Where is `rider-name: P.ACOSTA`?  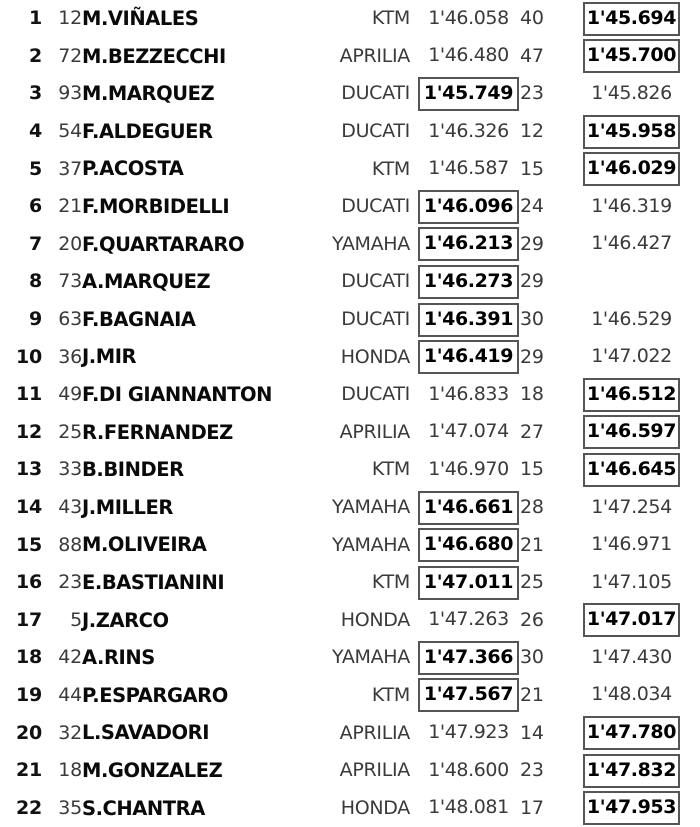
rider-name: P.ACOSTA is located at coordinates (133, 169).